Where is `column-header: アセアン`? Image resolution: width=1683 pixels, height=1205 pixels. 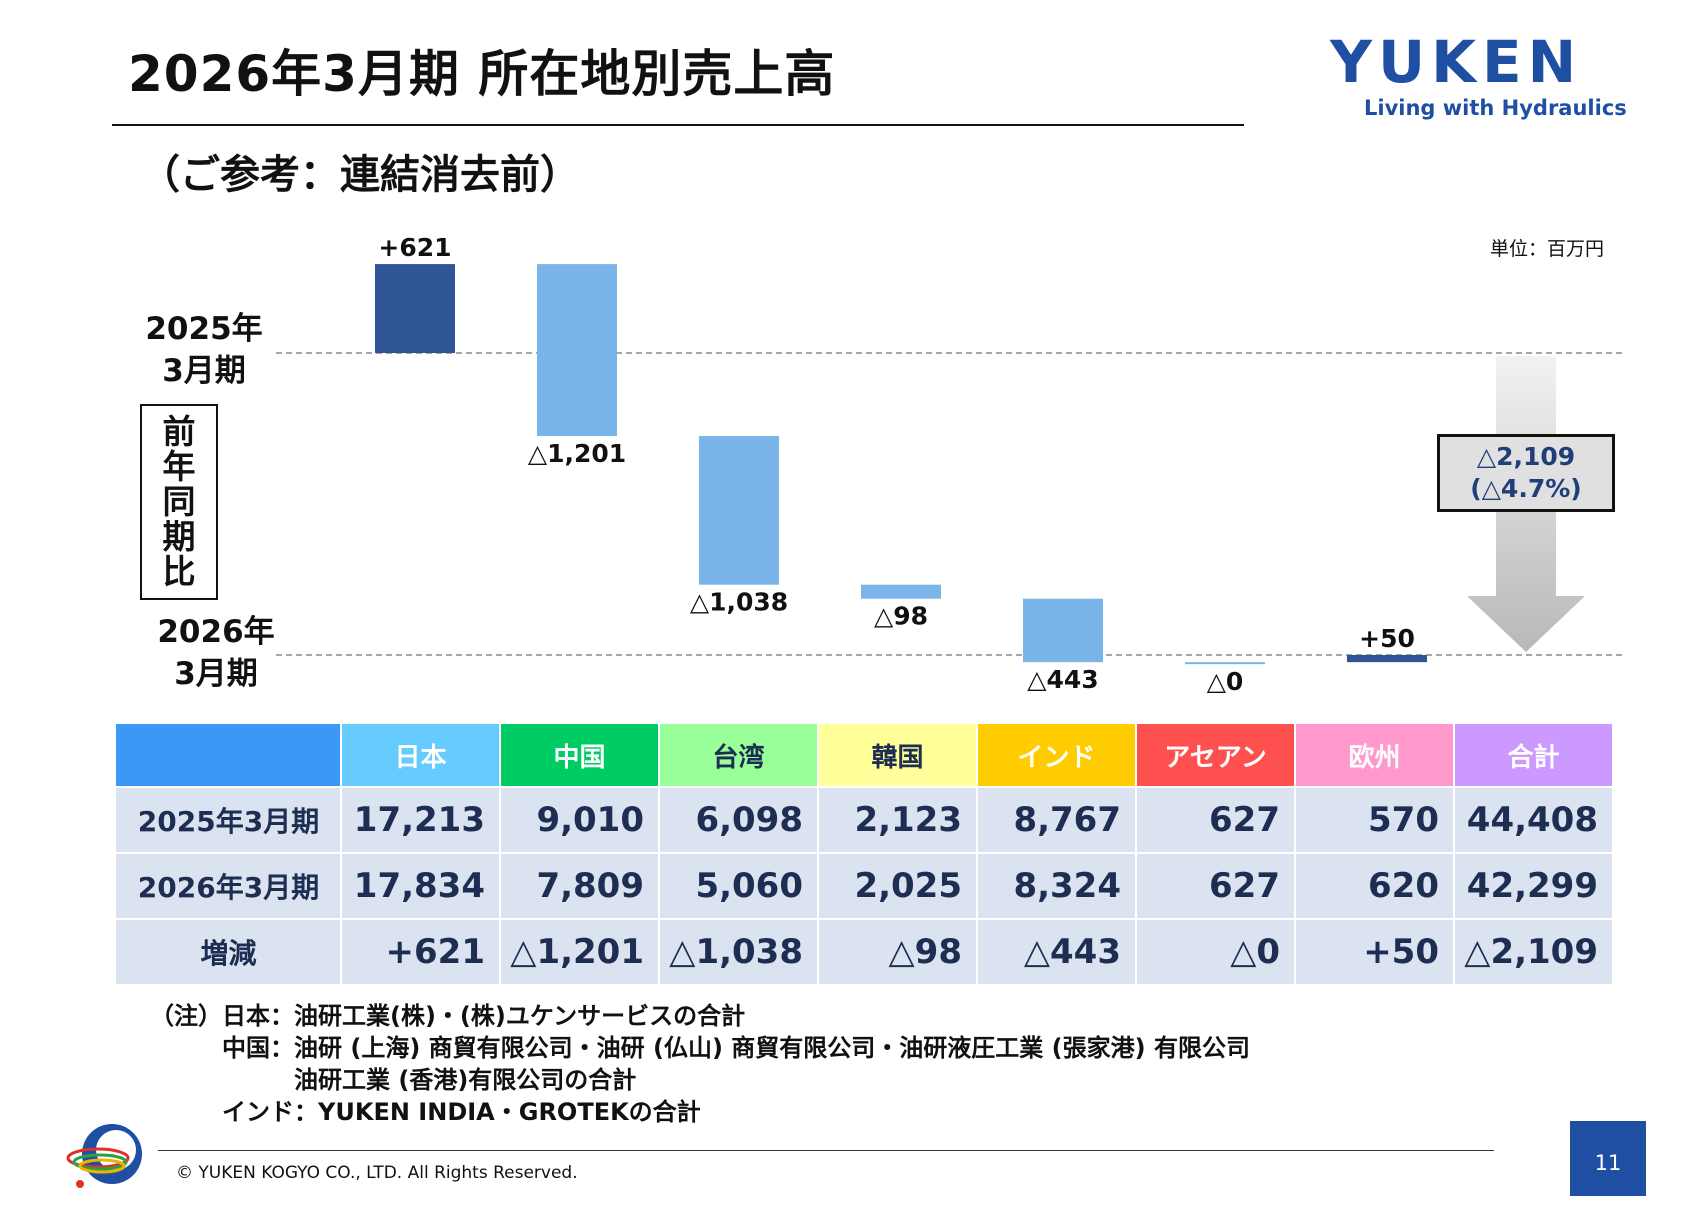 column-header: アセアン is located at coordinates (1215, 755).